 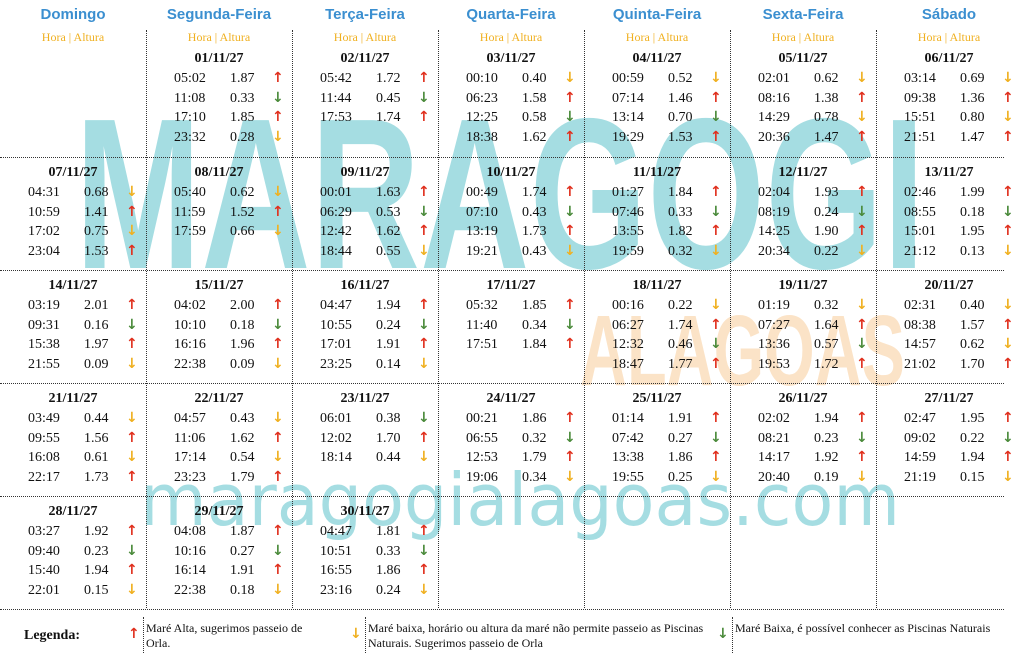 What do you see at coordinates (657, 14) in the screenshot?
I see `day-header: Quinta-Feira` at bounding box center [657, 14].